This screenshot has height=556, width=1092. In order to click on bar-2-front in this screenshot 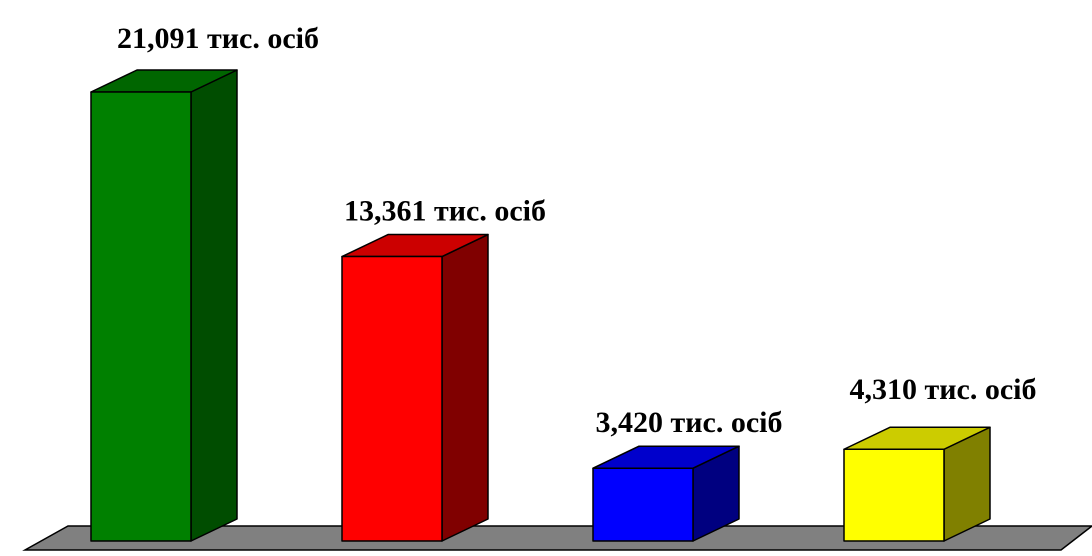, I will do `click(392, 398)`.